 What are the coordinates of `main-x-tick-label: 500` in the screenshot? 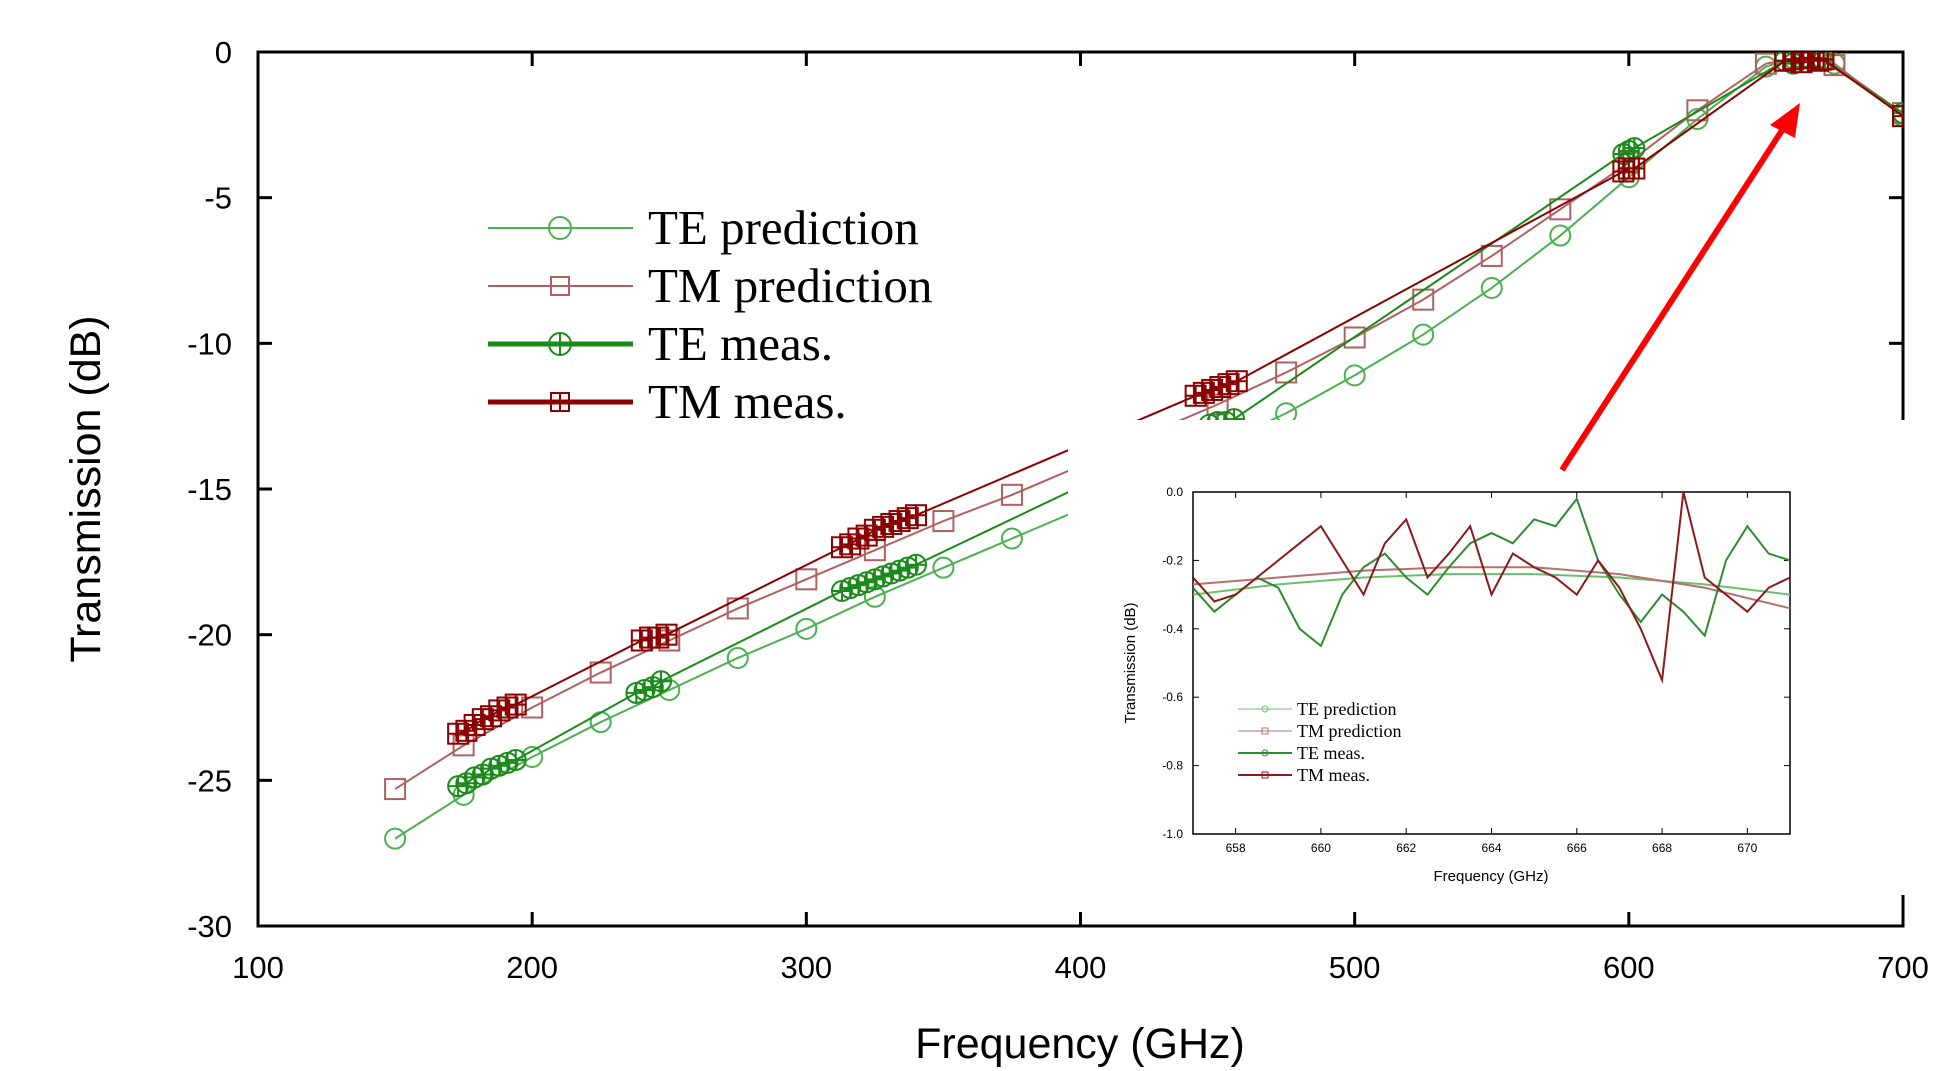 It's located at (1355, 967).